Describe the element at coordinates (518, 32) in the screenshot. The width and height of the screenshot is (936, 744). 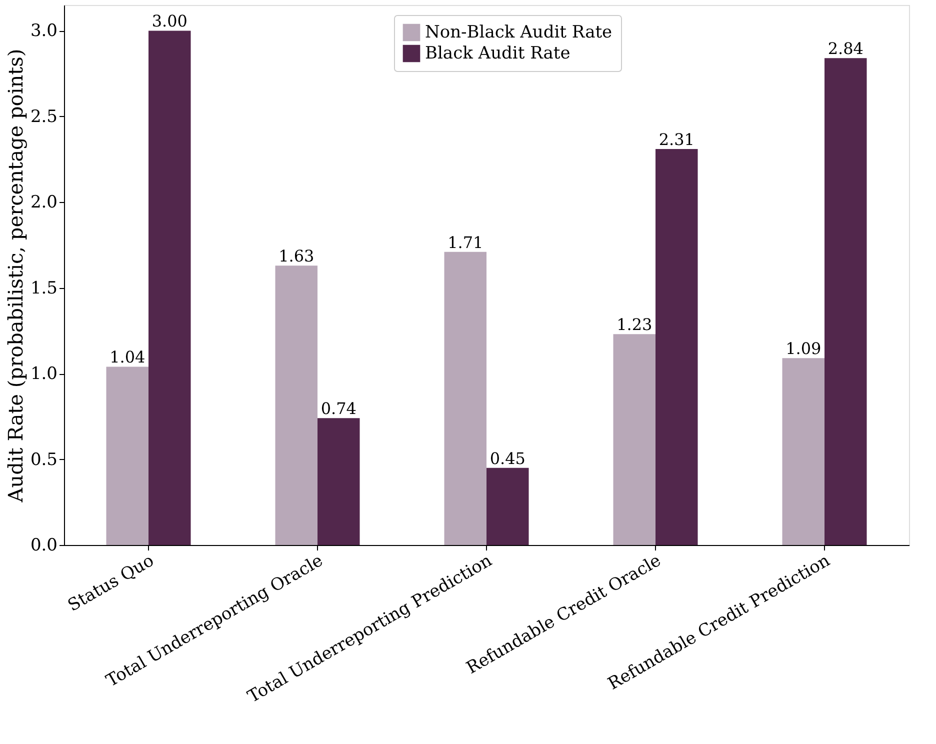
I see `legend-label: Non-Black Audit Rate` at that location.